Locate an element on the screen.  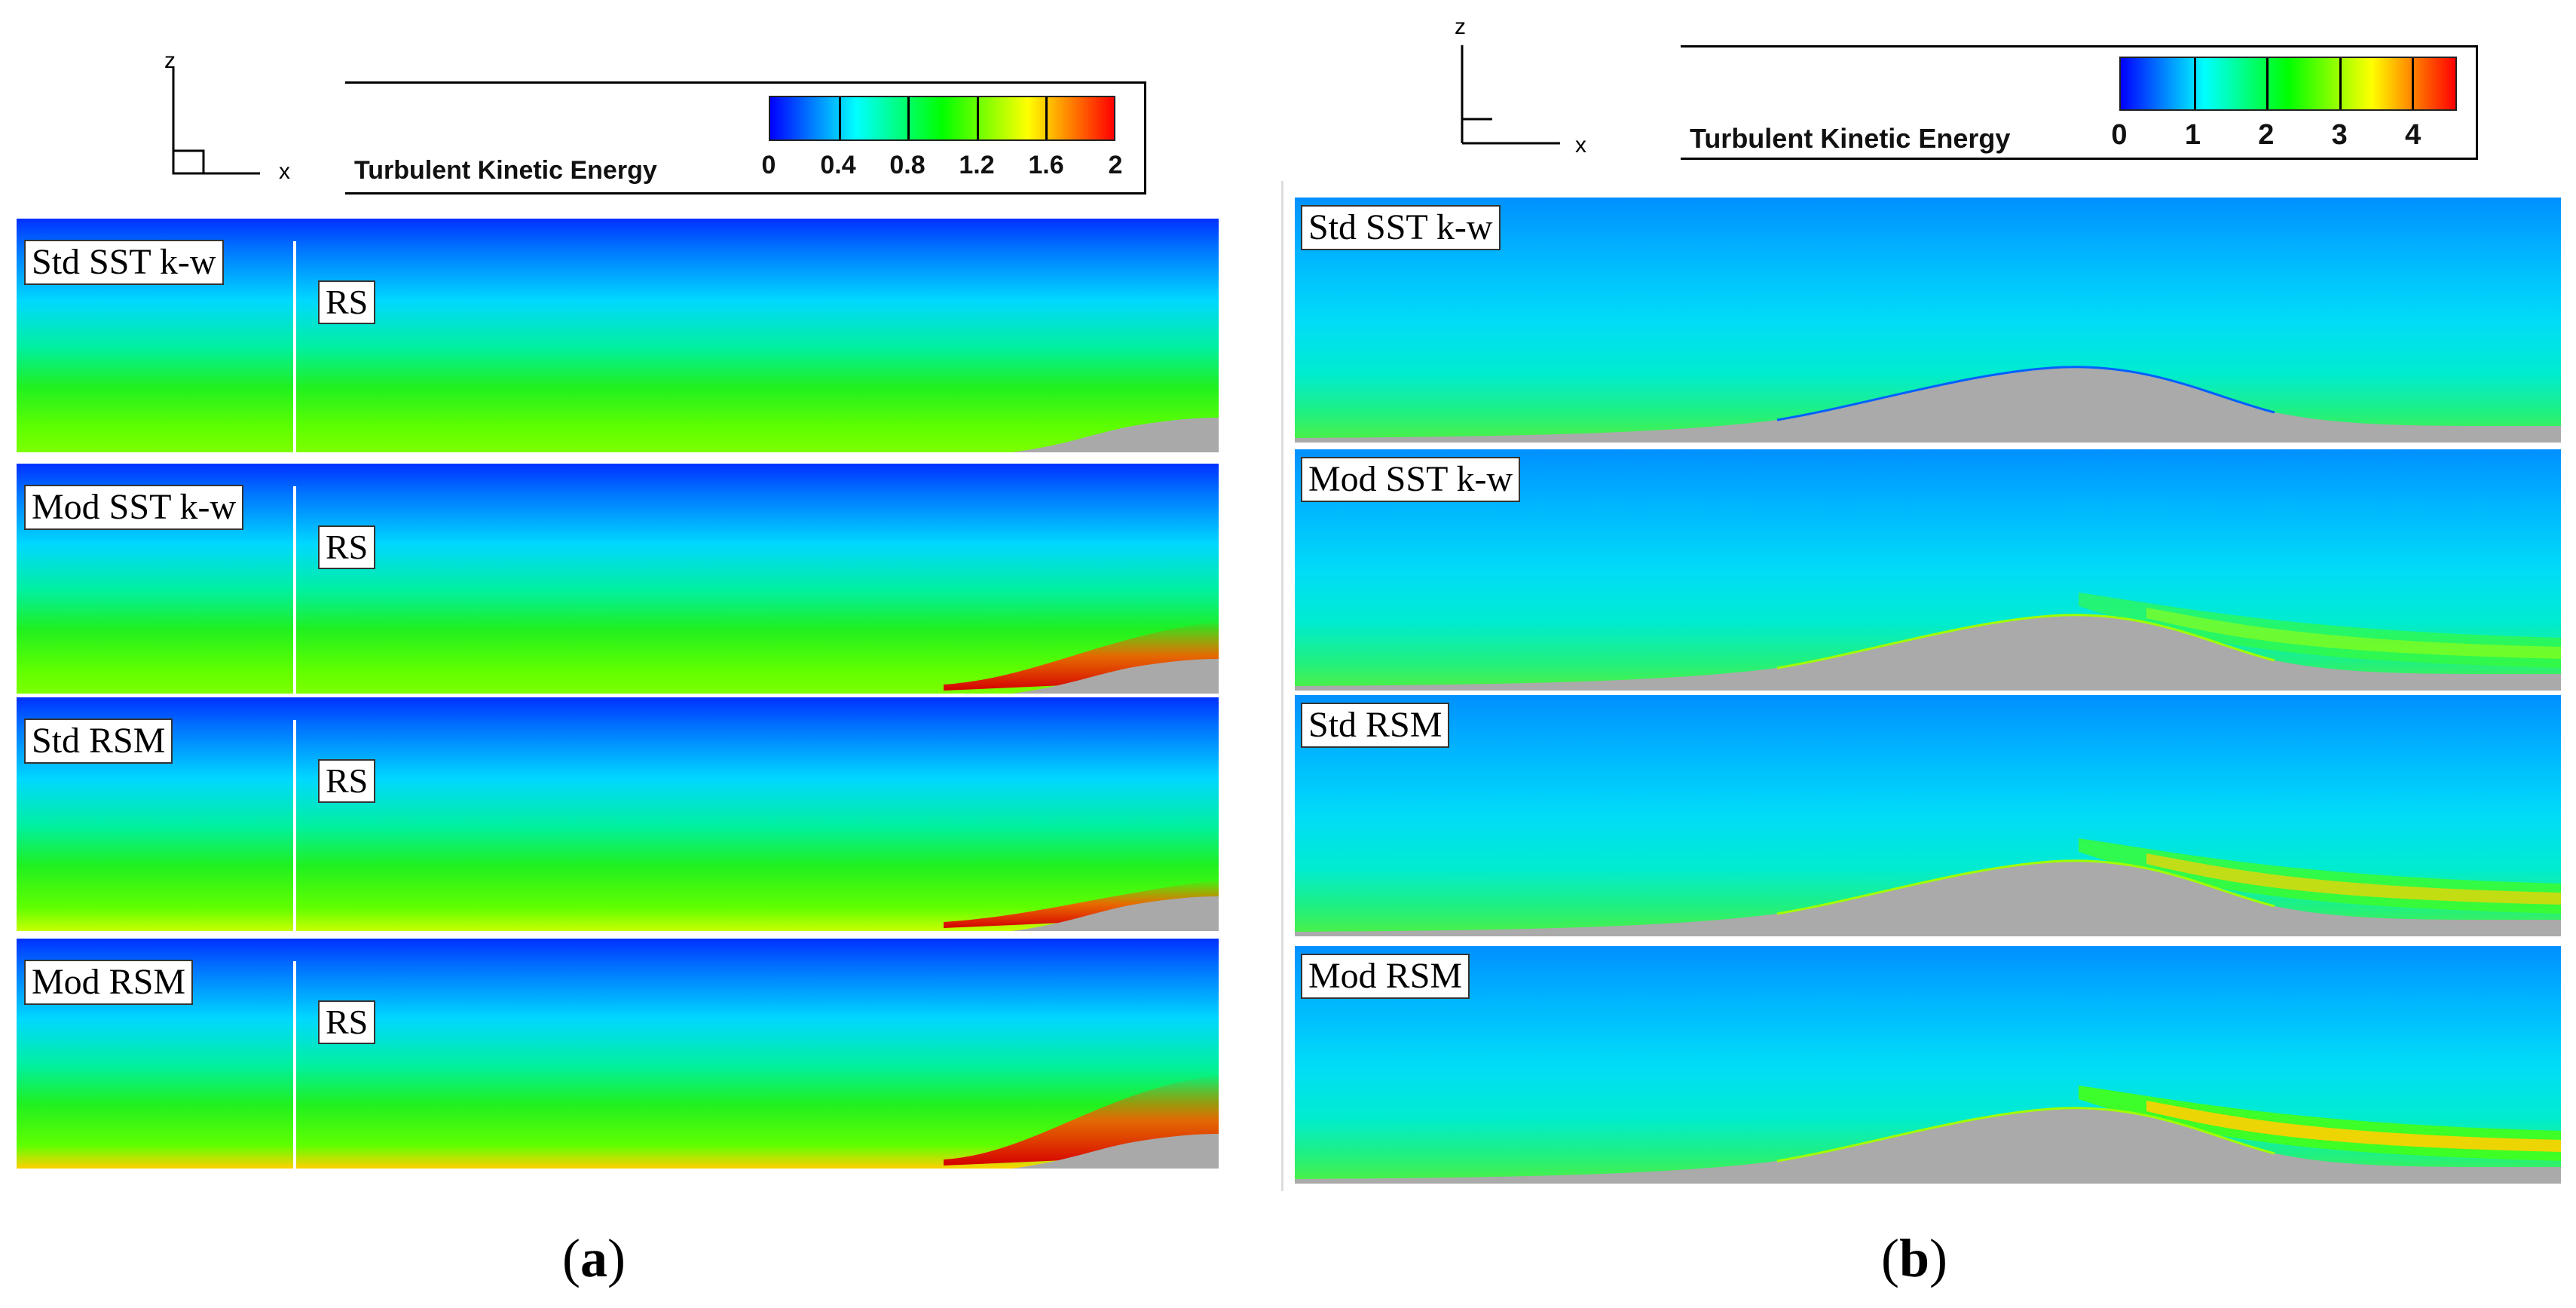
caption-b-open: ( is located at coordinates (1890, 1258).